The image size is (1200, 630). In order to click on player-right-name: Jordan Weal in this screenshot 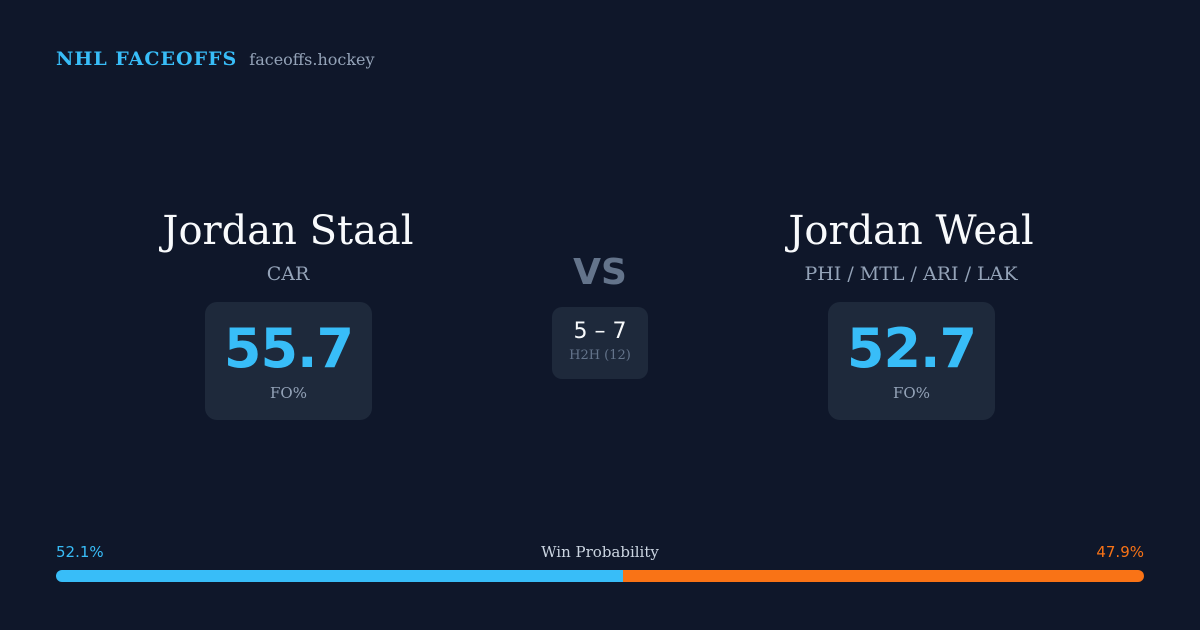, I will do `click(911, 231)`.